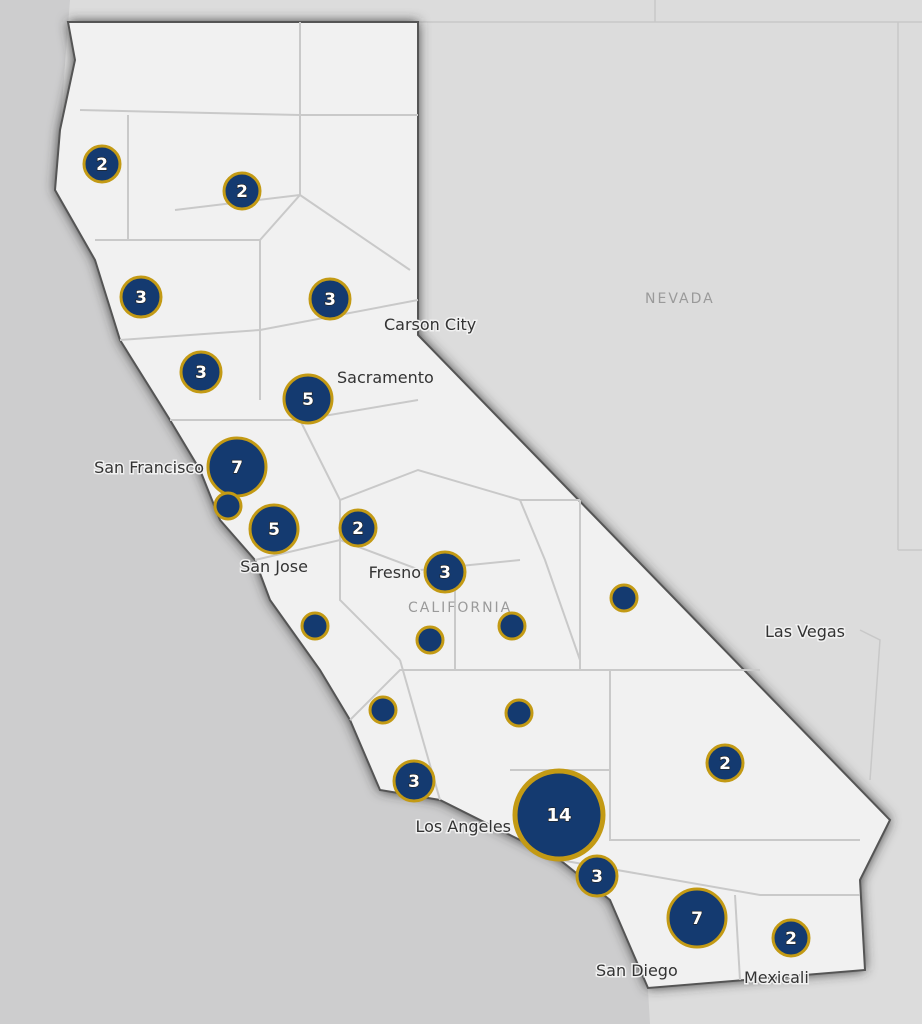  Describe the element at coordinates (805, 631) in the screenshot. I see `city-label-las-vegas: Las Vegas` at that location.